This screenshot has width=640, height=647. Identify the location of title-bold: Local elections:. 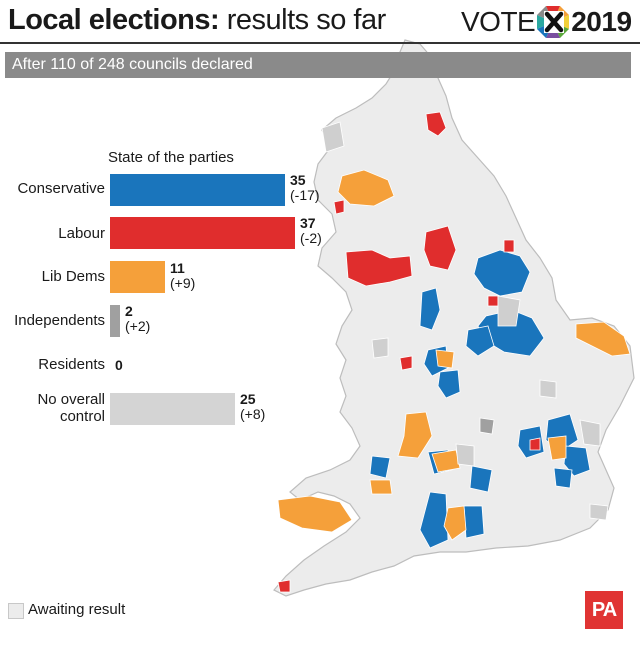
(114, 20).